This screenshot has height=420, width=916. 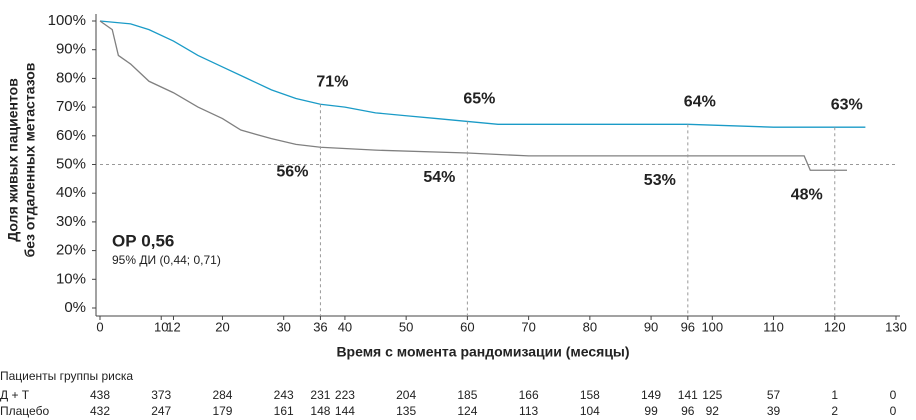 What do you see at coordinates (439, 177) in the screenshot?
I see `landmark-label: 54%` at bounding box center [439, 177].